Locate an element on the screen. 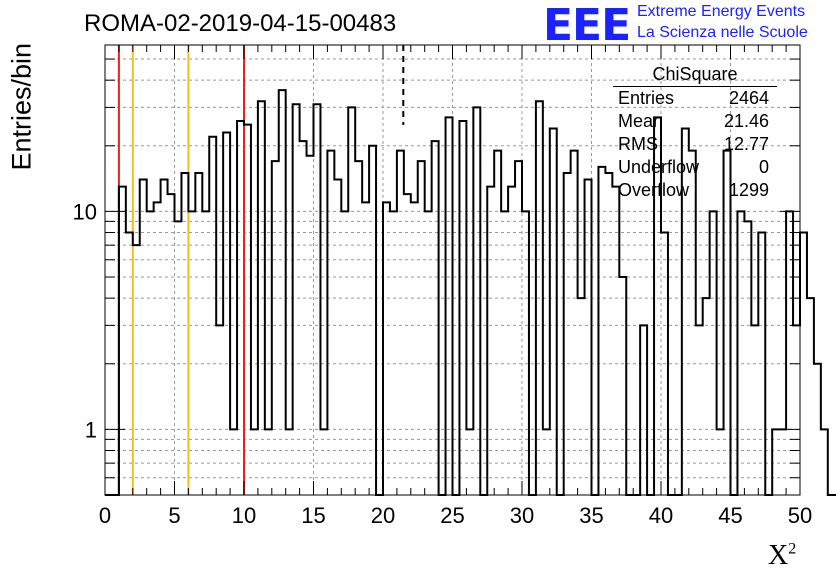 The image size is (836, 572). stats-row-overflow: Overflow 1299 is located at coordinates (698, 190).